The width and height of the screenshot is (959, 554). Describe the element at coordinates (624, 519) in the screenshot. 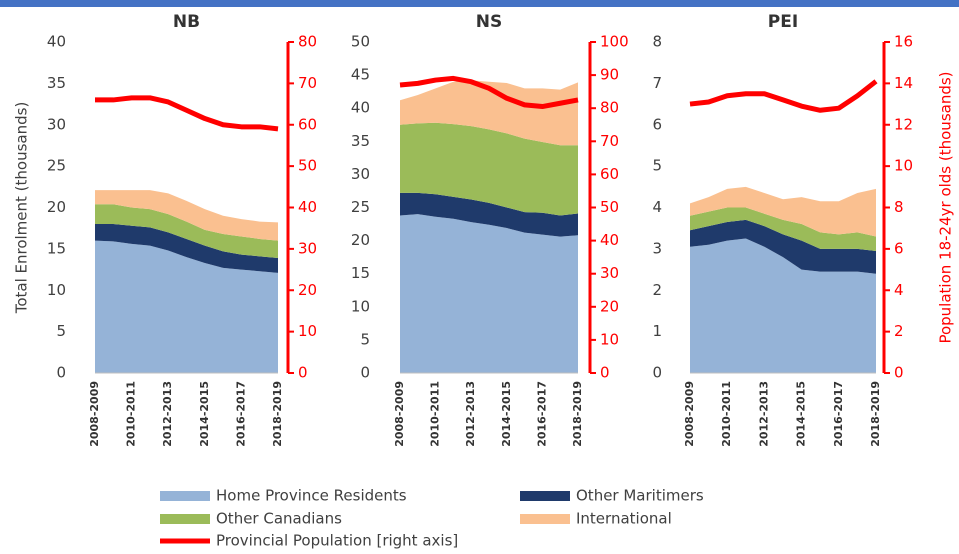

I see `legend-label: International` at that location.